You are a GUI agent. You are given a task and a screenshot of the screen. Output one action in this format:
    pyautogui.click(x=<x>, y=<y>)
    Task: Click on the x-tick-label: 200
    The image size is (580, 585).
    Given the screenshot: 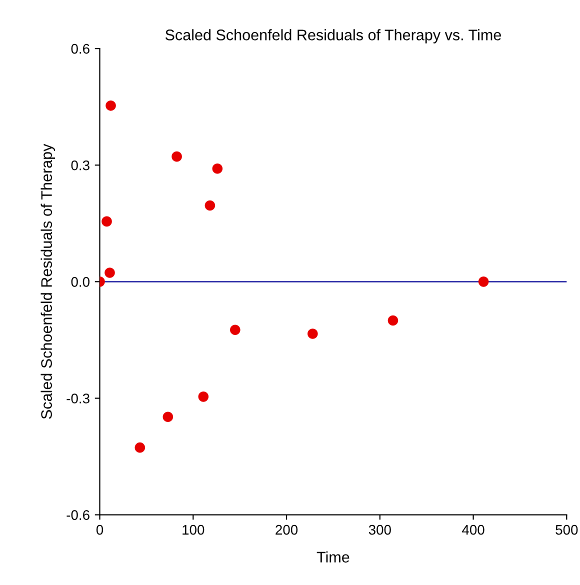 What is the action you would take?
    pyautogui.click(x=287, y=529)
    